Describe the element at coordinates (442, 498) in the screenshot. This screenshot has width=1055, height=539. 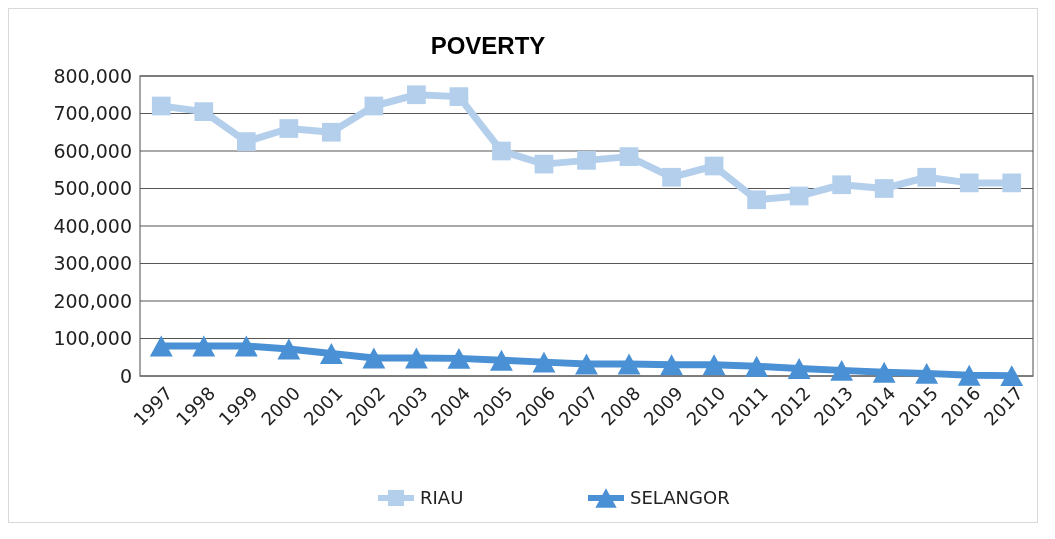
I see `legend-label: RIAU` at that location.